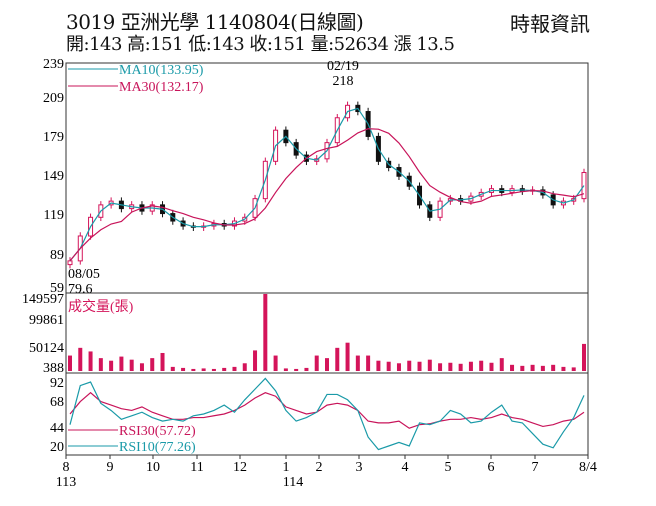  I want to click on x-tick-label: 7, so click(535, 467).